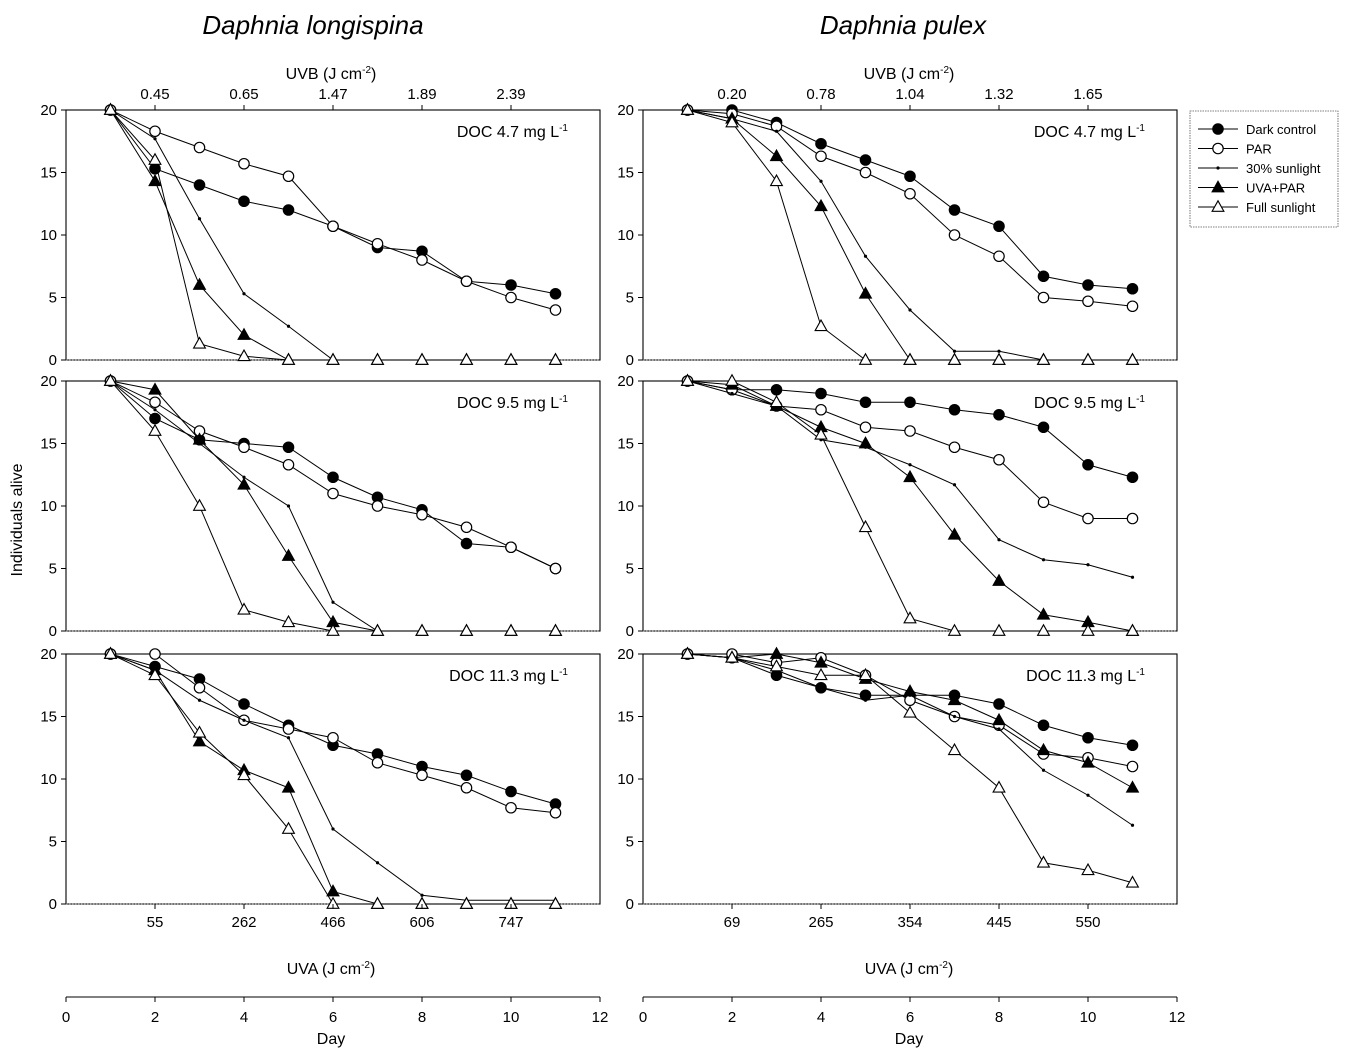 Image resolution: width=1348 pixels, height=1048 pixels. Describe the element at coordinates (909, 94) in the screenshot. I see `uvb-tick-label: 1.04` at that location.